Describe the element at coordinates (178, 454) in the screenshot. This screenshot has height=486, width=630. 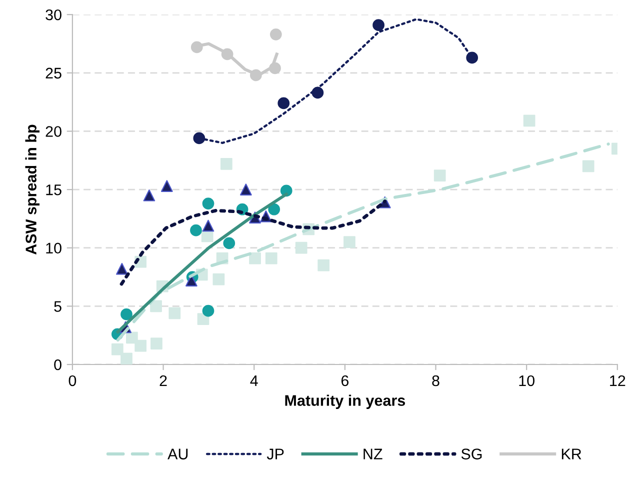
I see `legend-label: AU` at that location.